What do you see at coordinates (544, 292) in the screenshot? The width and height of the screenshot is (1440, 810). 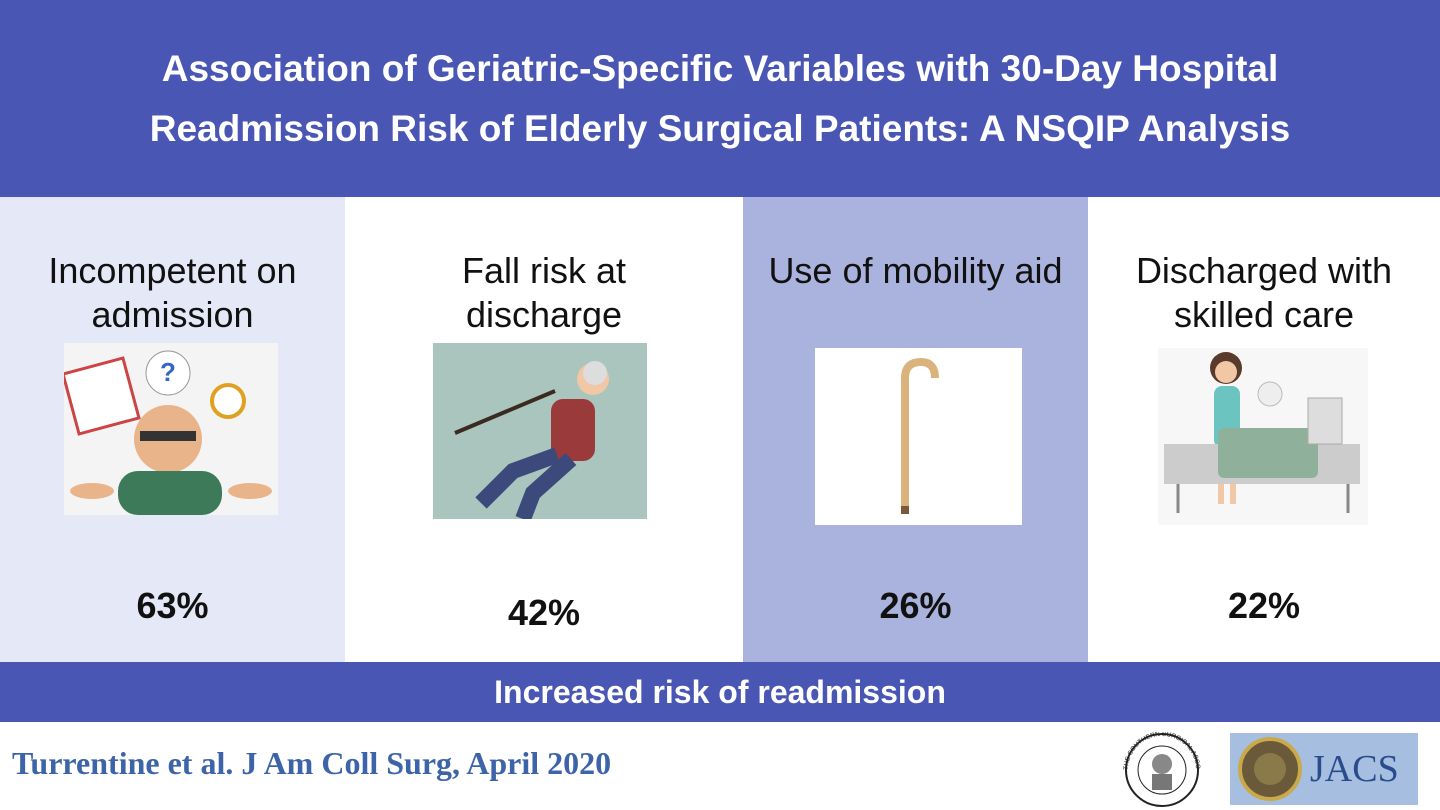 I see `panel-label: Fall risk at discharge` at bounding box center [544, 292].